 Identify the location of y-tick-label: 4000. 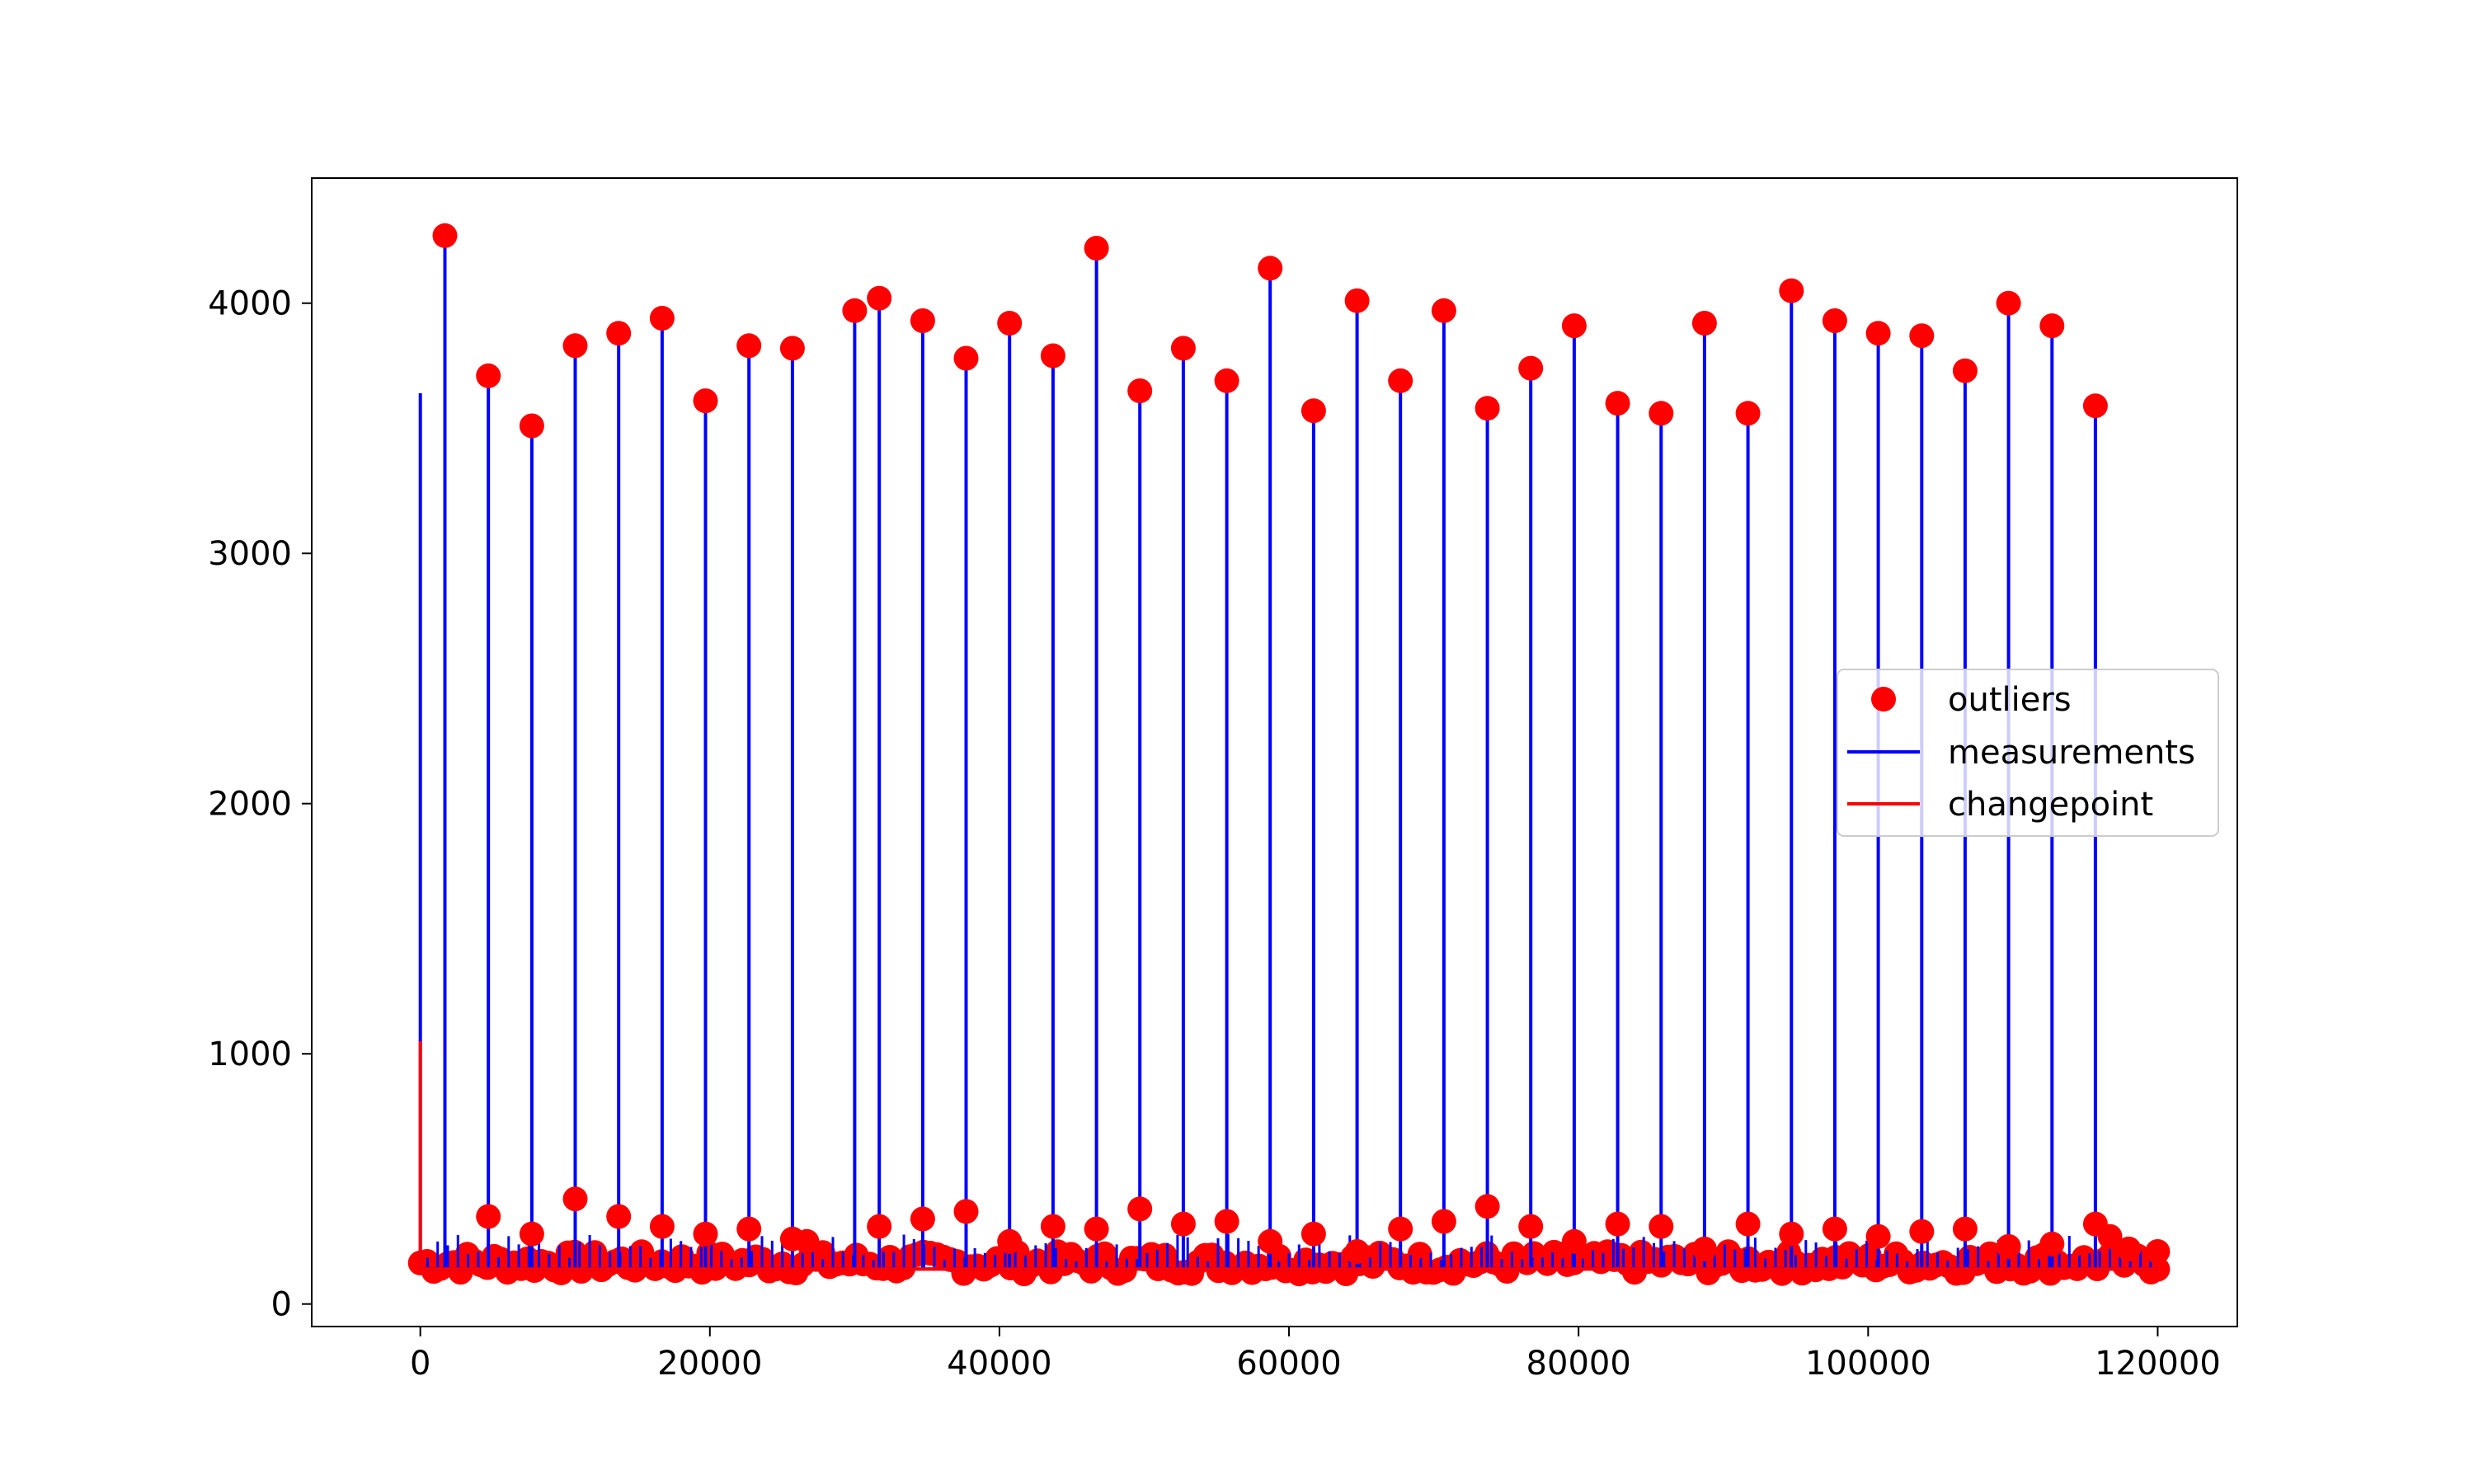
(250, 304).